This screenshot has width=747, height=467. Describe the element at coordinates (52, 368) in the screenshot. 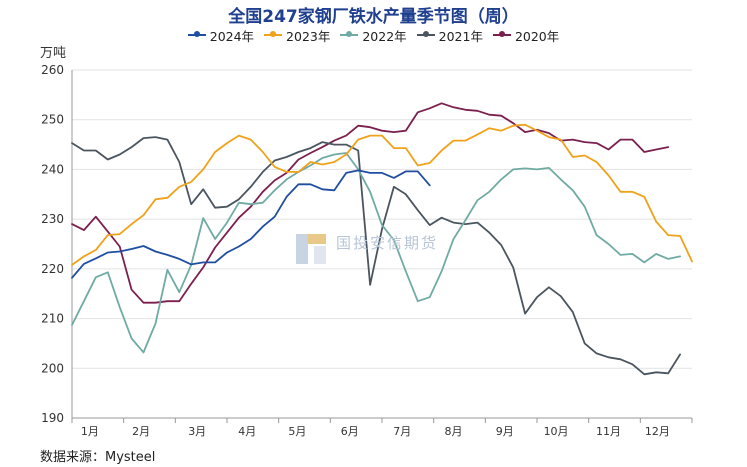

I see `y-tick-label: 200` at that location.